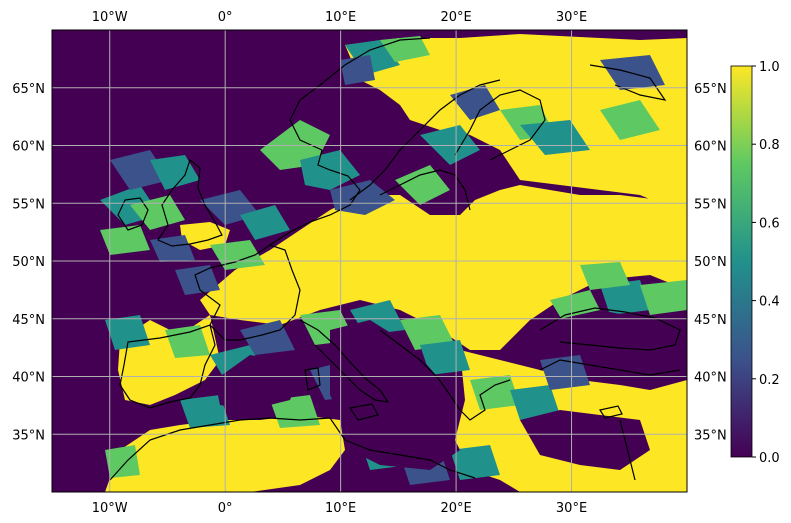  What do you see at coordinates (28, 204) in the screenshot?
I see `lat-tick-label-left: 55°N` at bounding box center [28, 204].